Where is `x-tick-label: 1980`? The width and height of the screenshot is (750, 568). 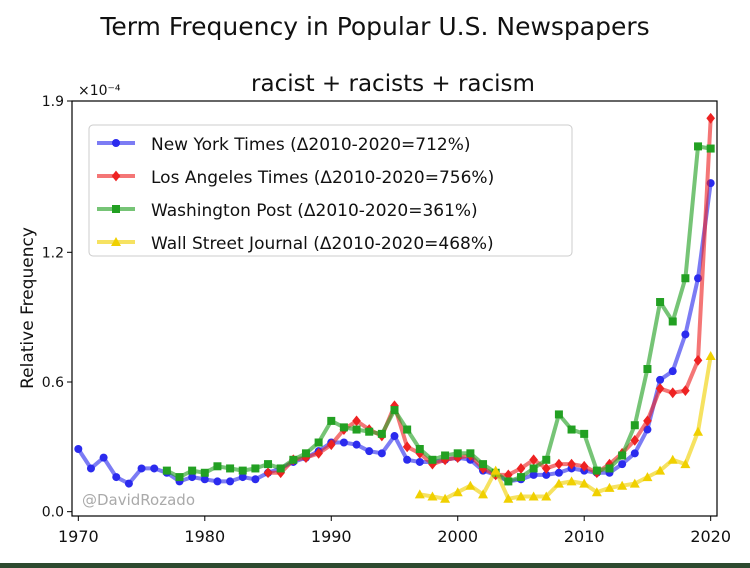
x-tick-label: 1980 is located at coordinates (204, 536).